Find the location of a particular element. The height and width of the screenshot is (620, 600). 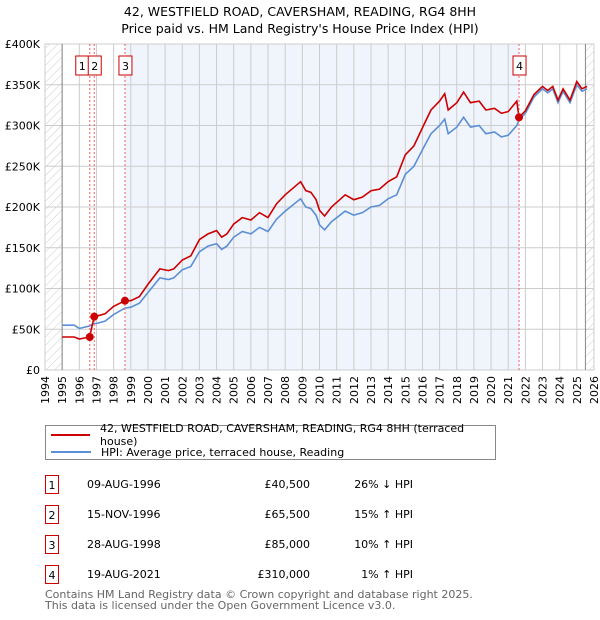

x-tick-label: 2006 is located at coordinates (251, 390).